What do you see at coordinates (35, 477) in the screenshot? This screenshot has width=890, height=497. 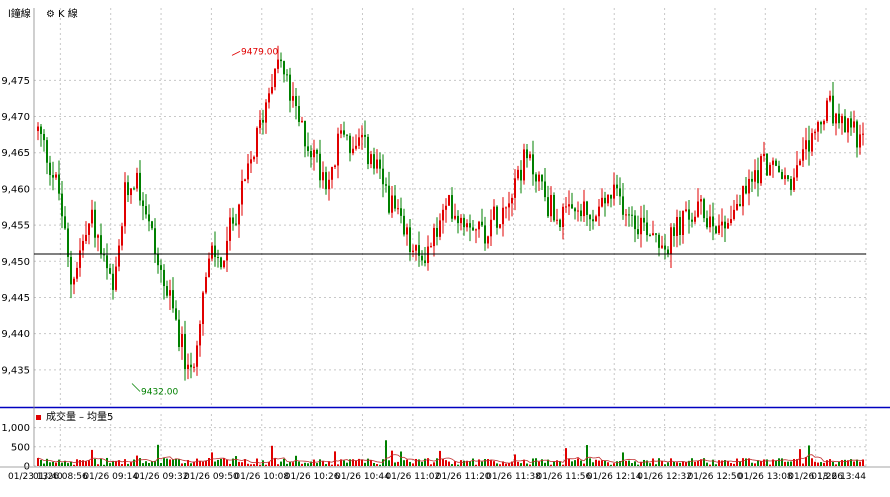 I see `time-tick-label: 01/23 13:40` at bounding box center [35, 477].